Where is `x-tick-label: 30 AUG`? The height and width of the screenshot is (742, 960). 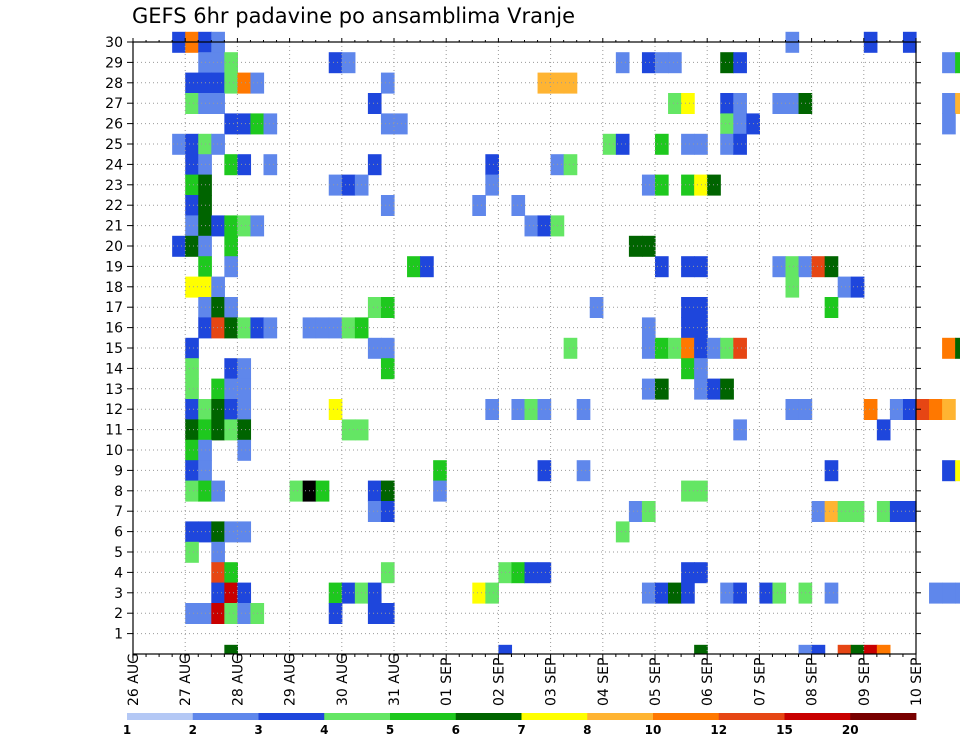
x-tick-label: 30 AUG is located at coordinates (343, 679).